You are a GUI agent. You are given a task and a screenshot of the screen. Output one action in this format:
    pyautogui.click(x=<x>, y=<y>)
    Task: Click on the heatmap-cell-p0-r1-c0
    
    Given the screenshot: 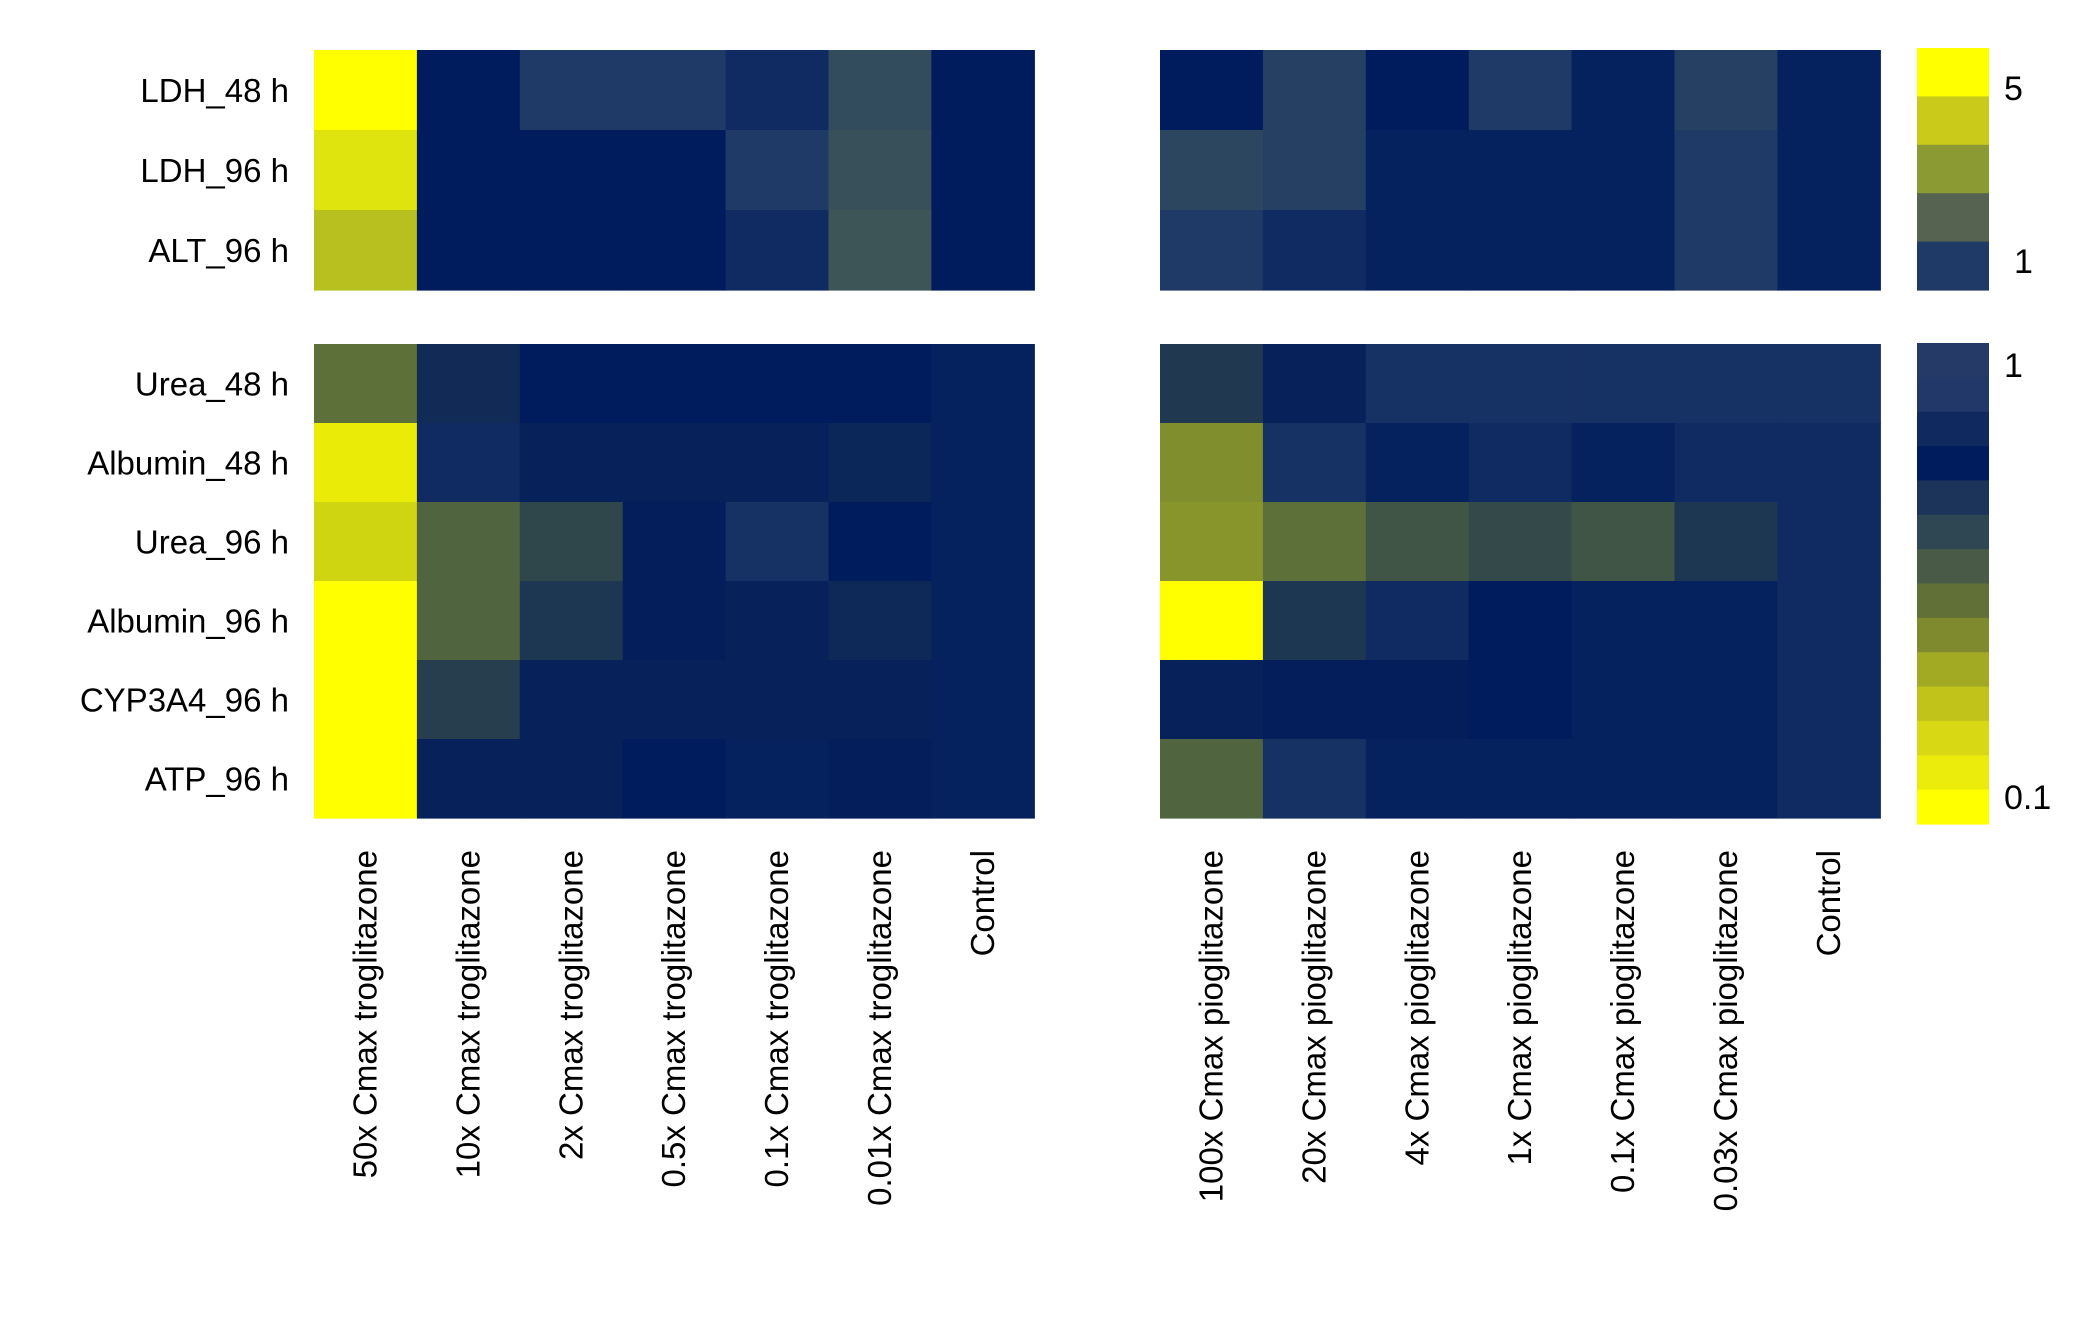 What is the action you would take?
    pyautogui.click(x=366, y=170)
    